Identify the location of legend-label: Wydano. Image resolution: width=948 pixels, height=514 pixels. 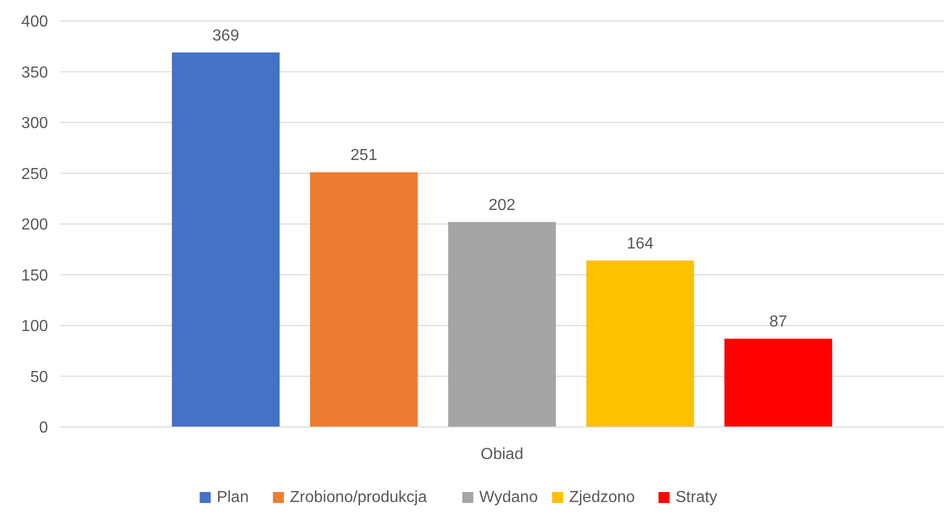
(508, 497).